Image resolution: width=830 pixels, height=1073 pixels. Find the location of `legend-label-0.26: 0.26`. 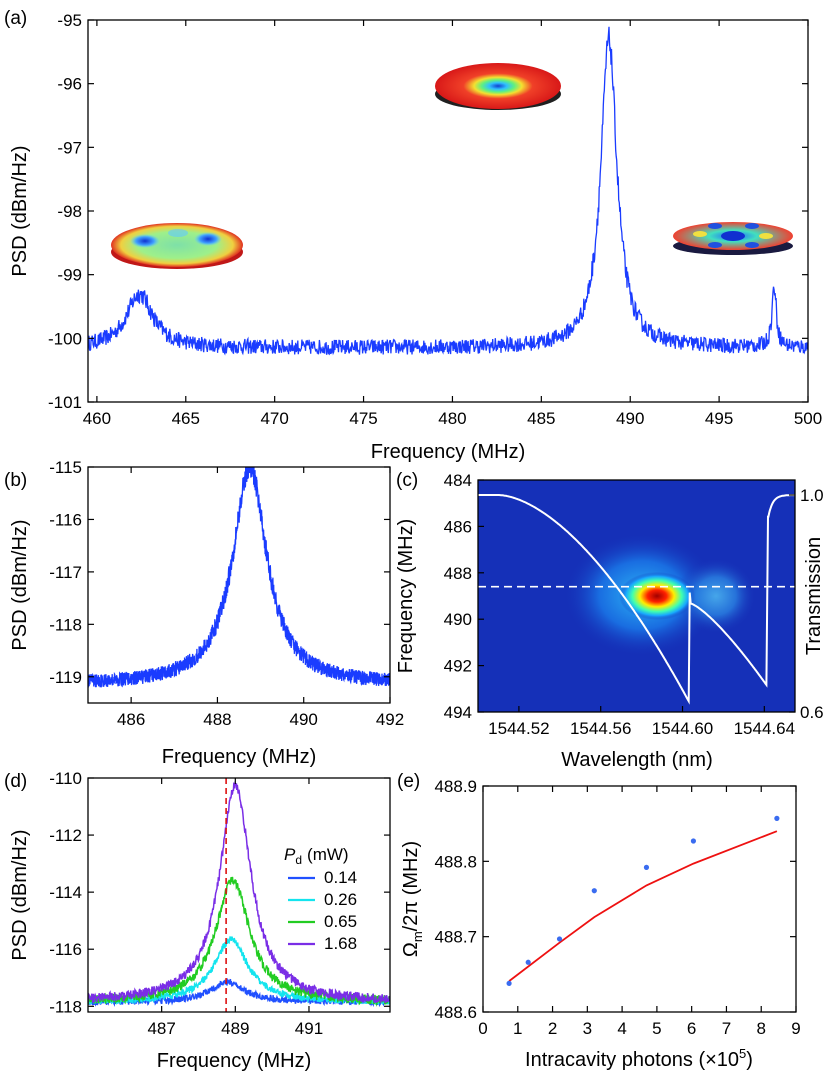

legend-label-0.26: 0.26 is located at coordinates (340, 899).